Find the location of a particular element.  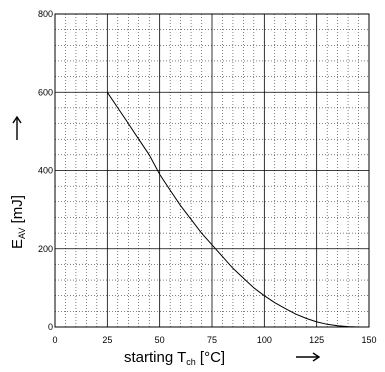

x-tick-label: 0 is located at coordinates (54, 340).